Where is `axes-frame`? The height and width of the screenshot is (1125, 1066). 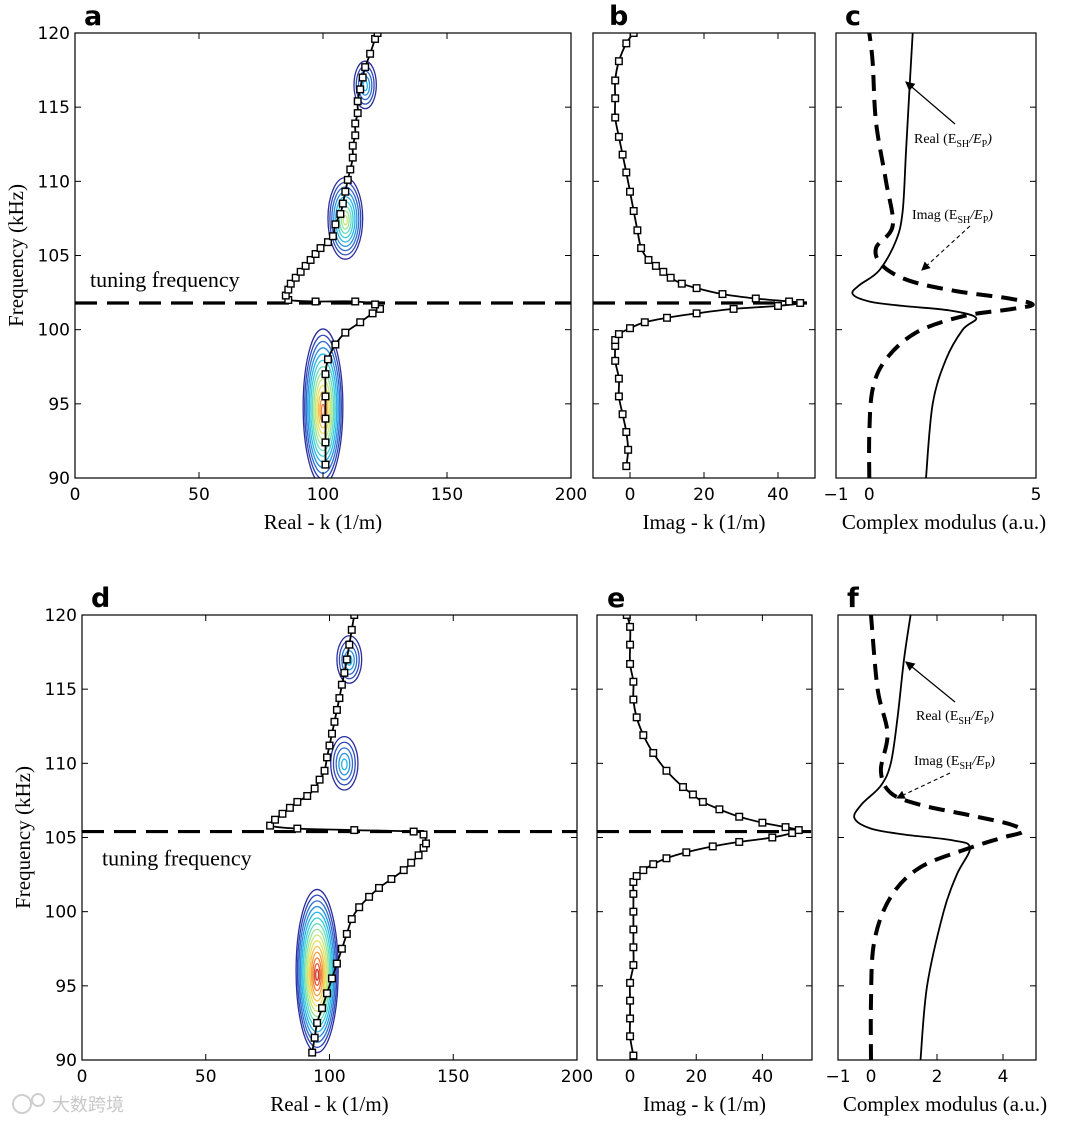 axes-frame is located at coordinates (936, 255).